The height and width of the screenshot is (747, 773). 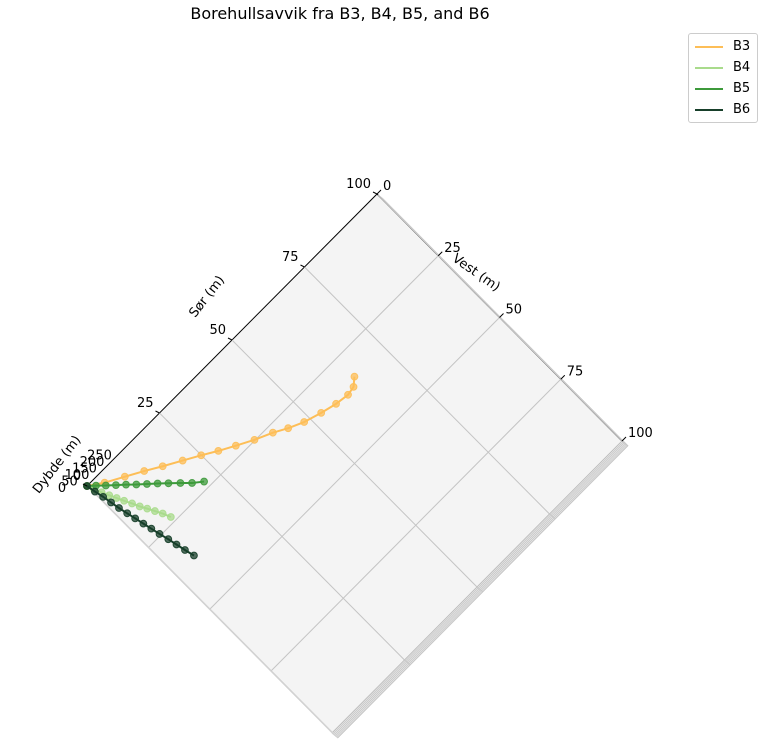 What do you see at coordinates (640, 433) in the screenshot?
I see `x-tick-label: 100` at bounding box center [640, 433].